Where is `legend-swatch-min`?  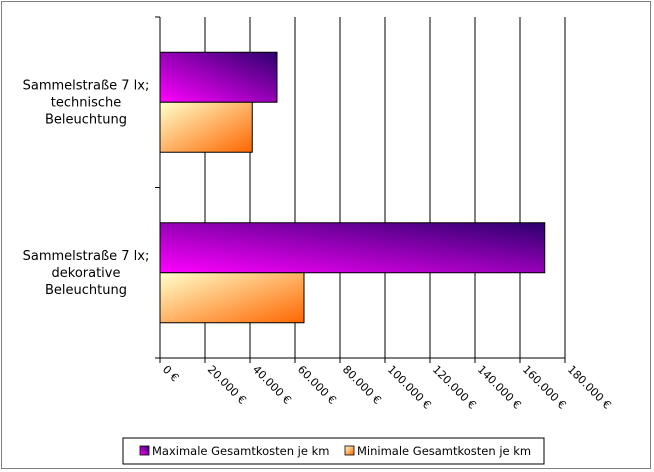 legend-swatch-min is located at coordinates (349, 450).